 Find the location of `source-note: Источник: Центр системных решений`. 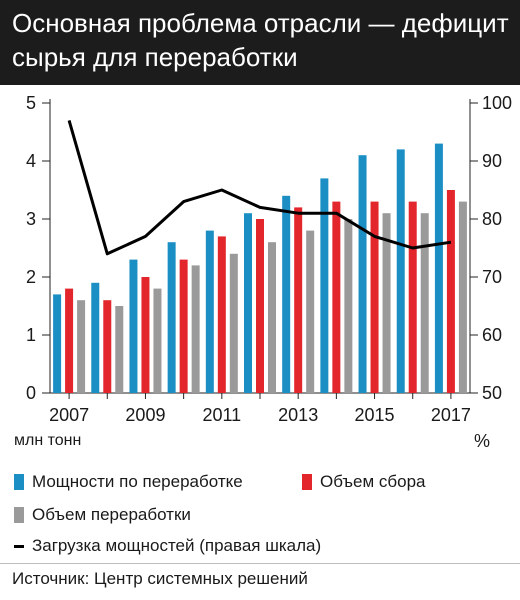

source-note: Источник: Центр системных решений is located at coordinates (160, 578).